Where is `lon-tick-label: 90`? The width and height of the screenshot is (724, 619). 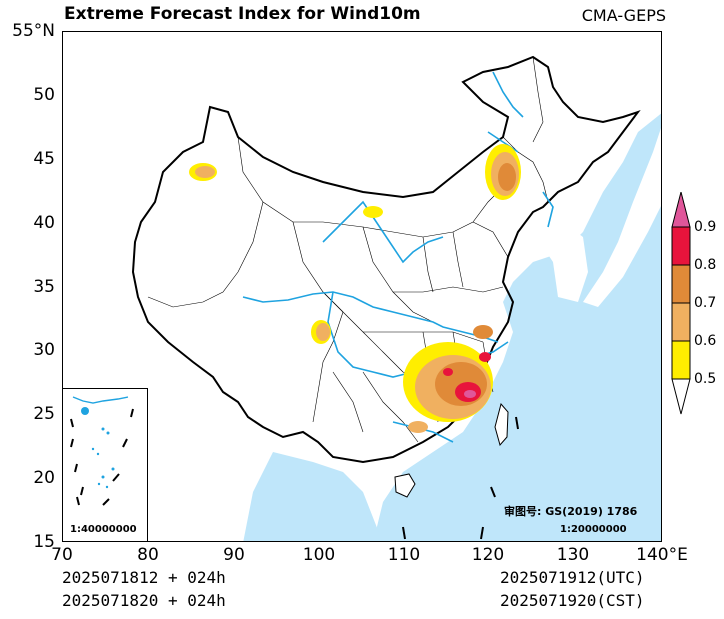 lon-tick-label: 90 is located at coordinates (234, 555).